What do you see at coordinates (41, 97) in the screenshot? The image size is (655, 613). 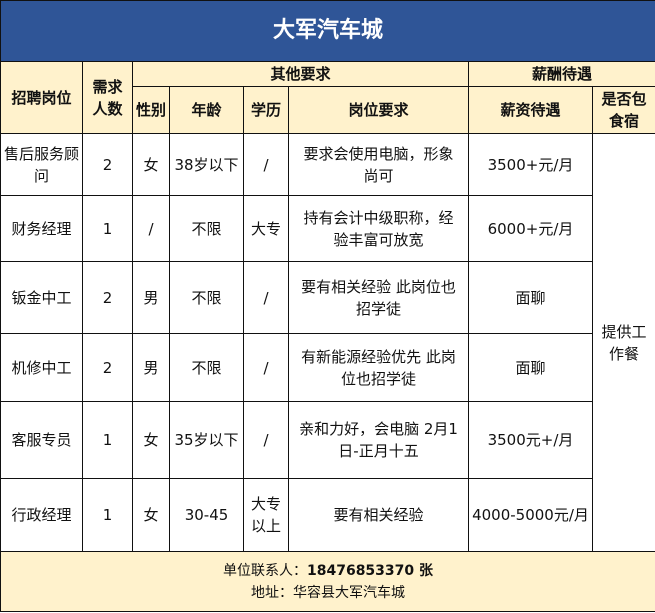 I see `header-position: 招聘岗位` at bounding box center [41, 97].